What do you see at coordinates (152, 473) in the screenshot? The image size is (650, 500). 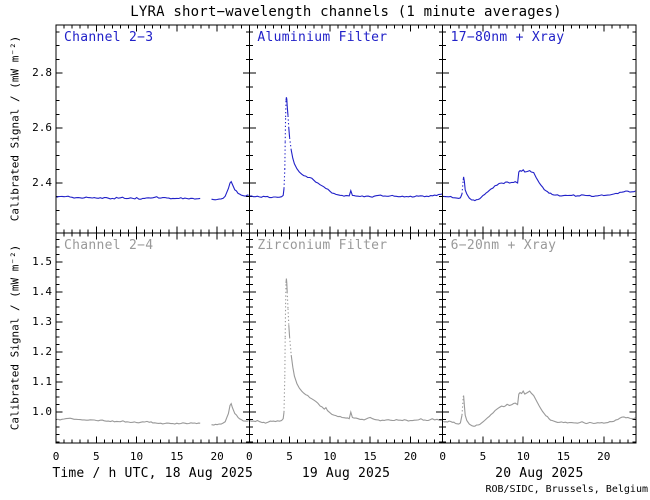 I see `x-axis-date-label: Time / h UTC, 18 Aug 2025` at bounding box center [152, 473].